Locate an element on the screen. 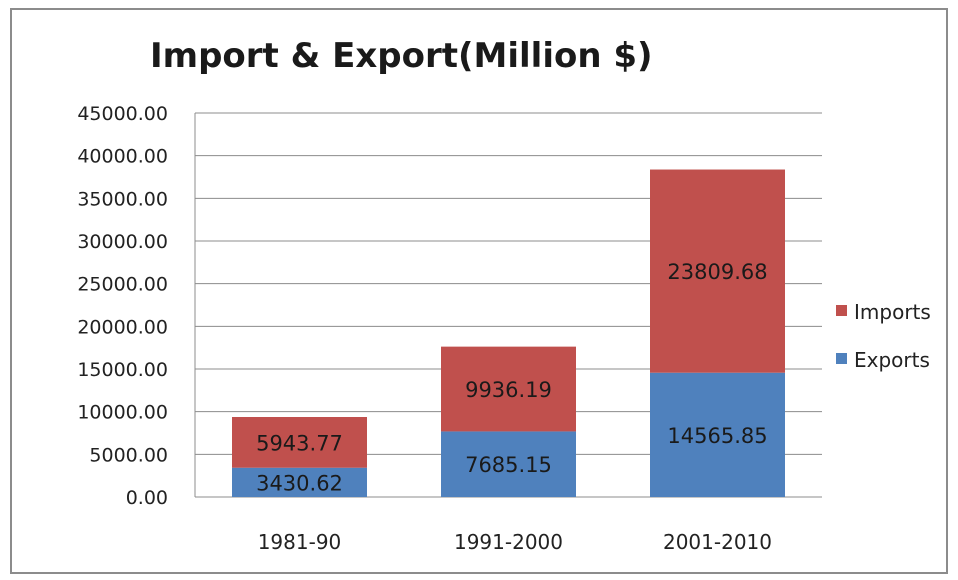  x-tick-label: 1991-2000 is located at coordinates (508, 542).